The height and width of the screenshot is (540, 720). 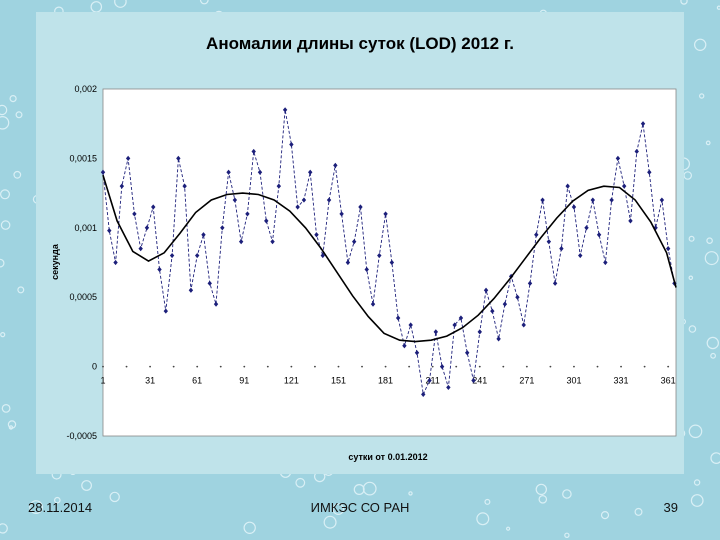 I want to click on y-tick-label: -0,0005, so click(x=81, y=436).